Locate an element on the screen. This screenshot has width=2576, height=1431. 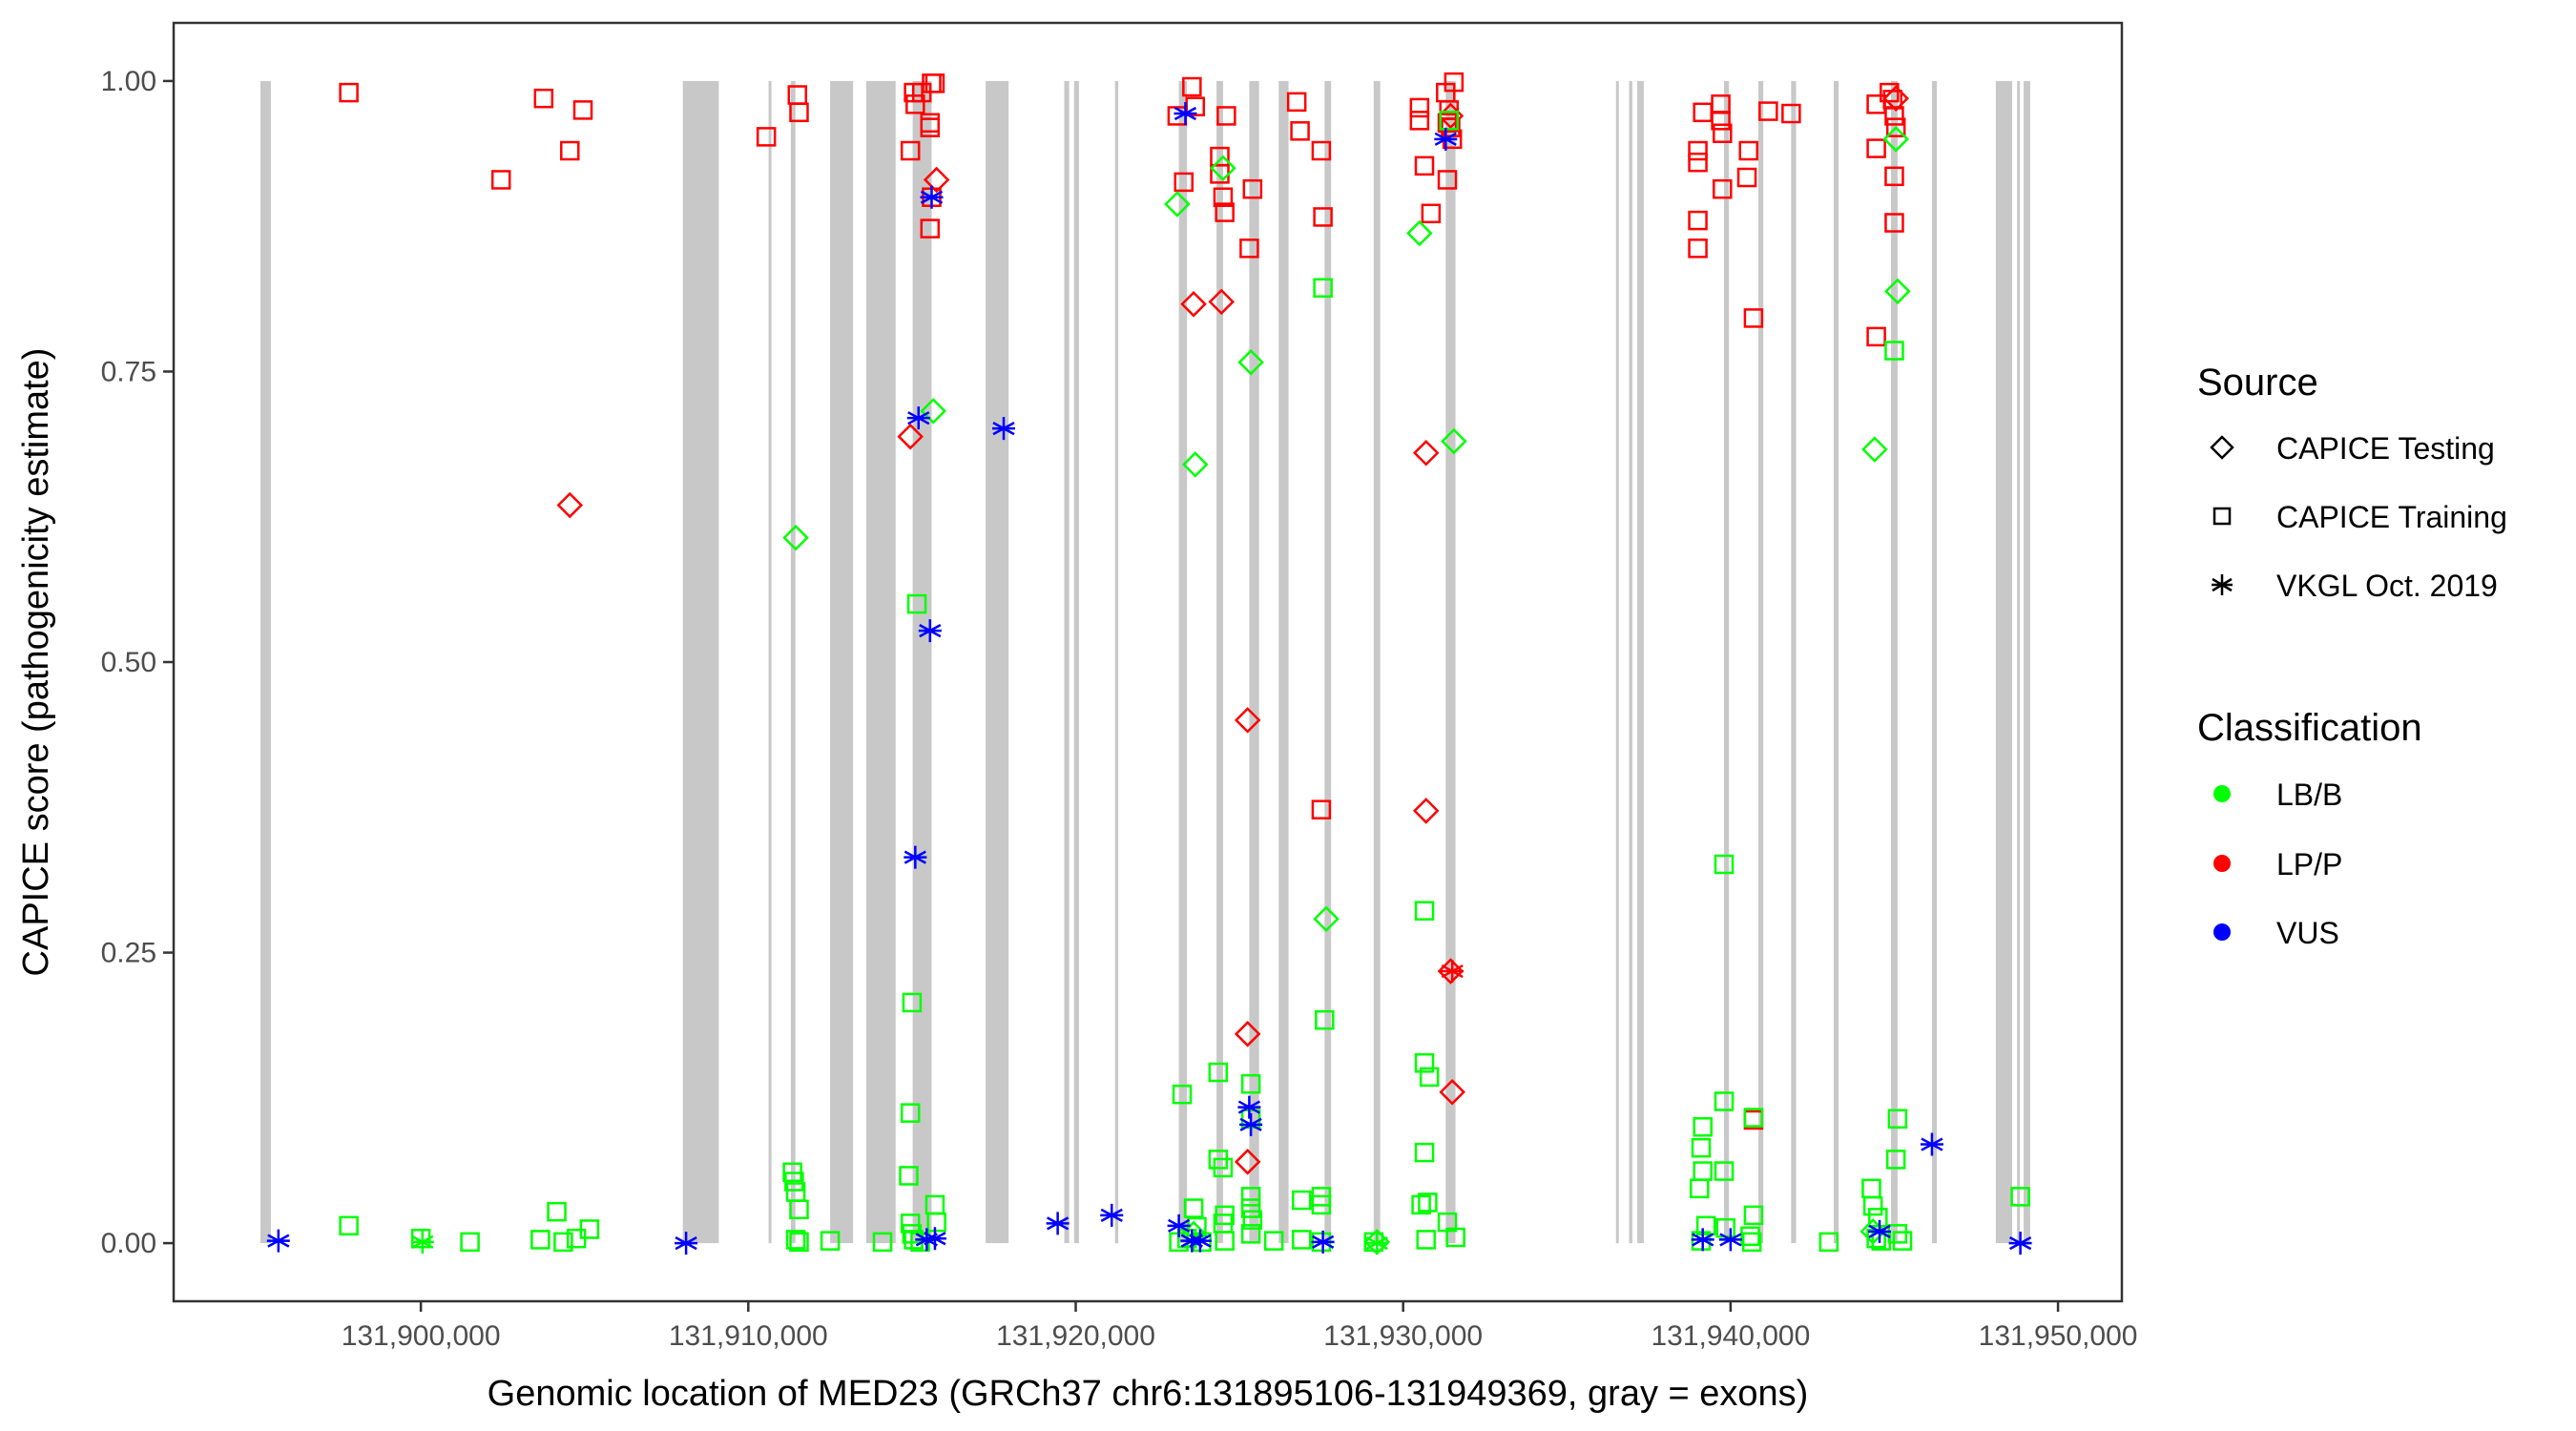
legend-item-vus: VUS is located at coordinates (2276, 933).